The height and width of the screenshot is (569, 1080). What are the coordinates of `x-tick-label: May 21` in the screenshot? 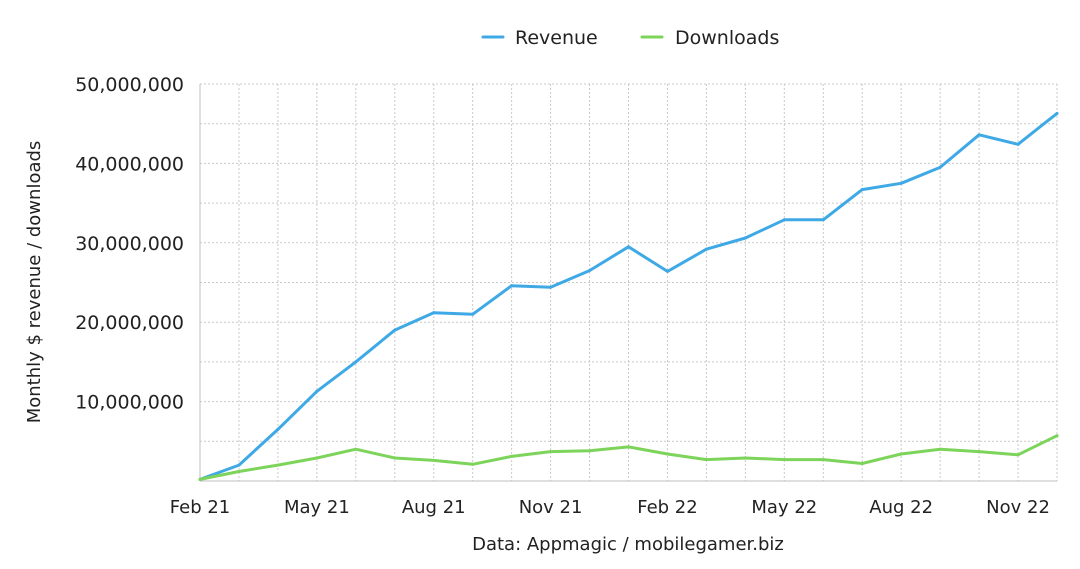 It's located at (317, 507).